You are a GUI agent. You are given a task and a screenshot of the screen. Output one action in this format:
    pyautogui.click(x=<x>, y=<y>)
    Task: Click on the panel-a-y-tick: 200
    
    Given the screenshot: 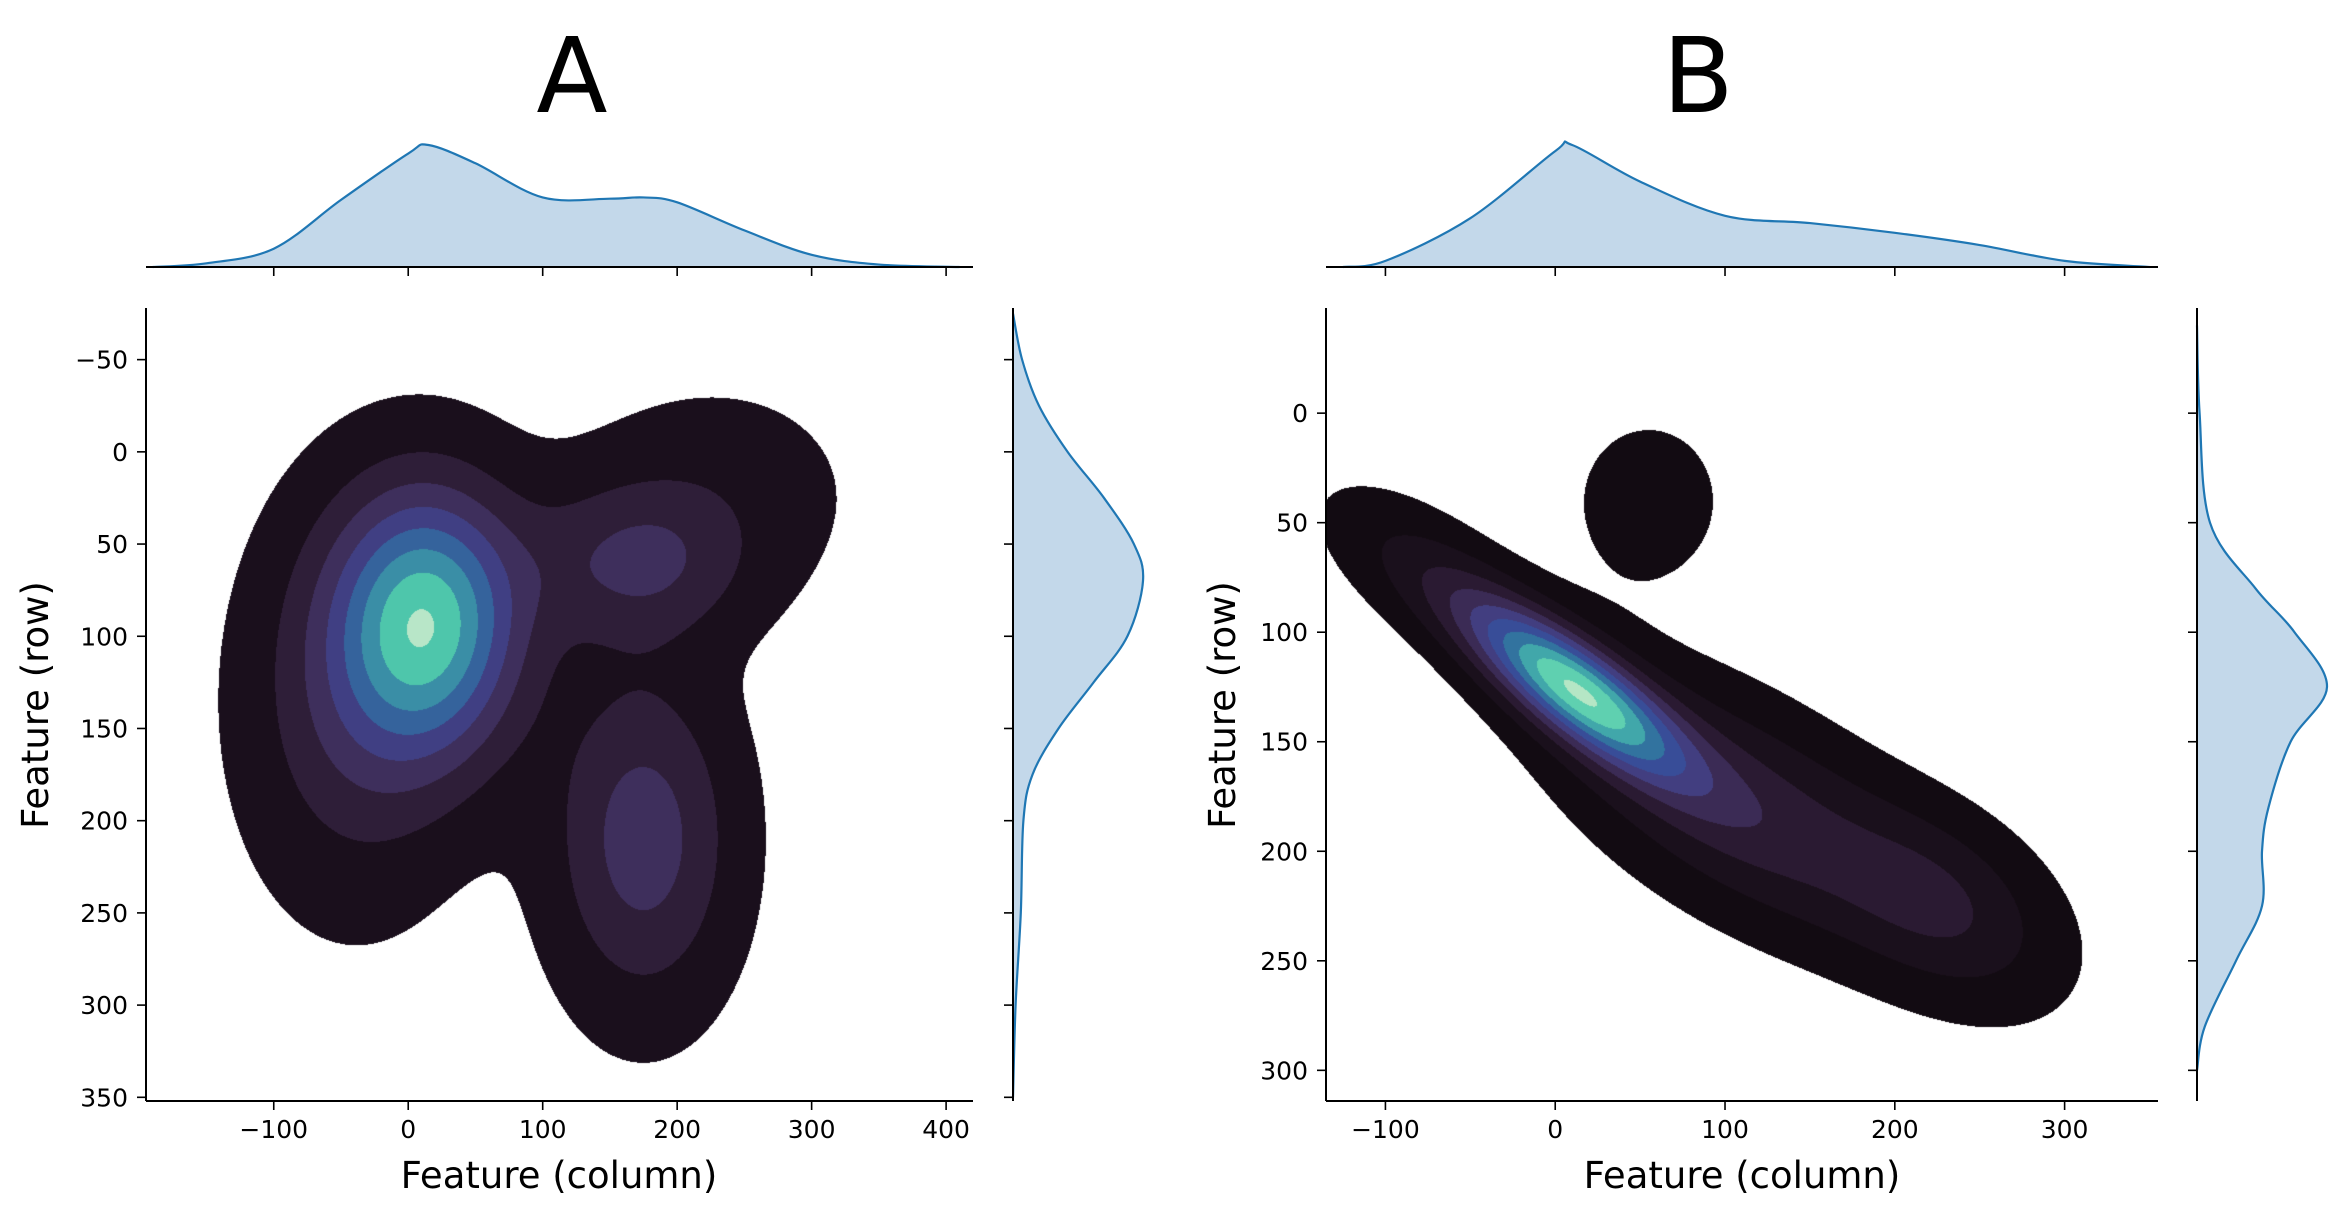 What is the action you would take?
    pyautogui.click(x=113, y=821)
    